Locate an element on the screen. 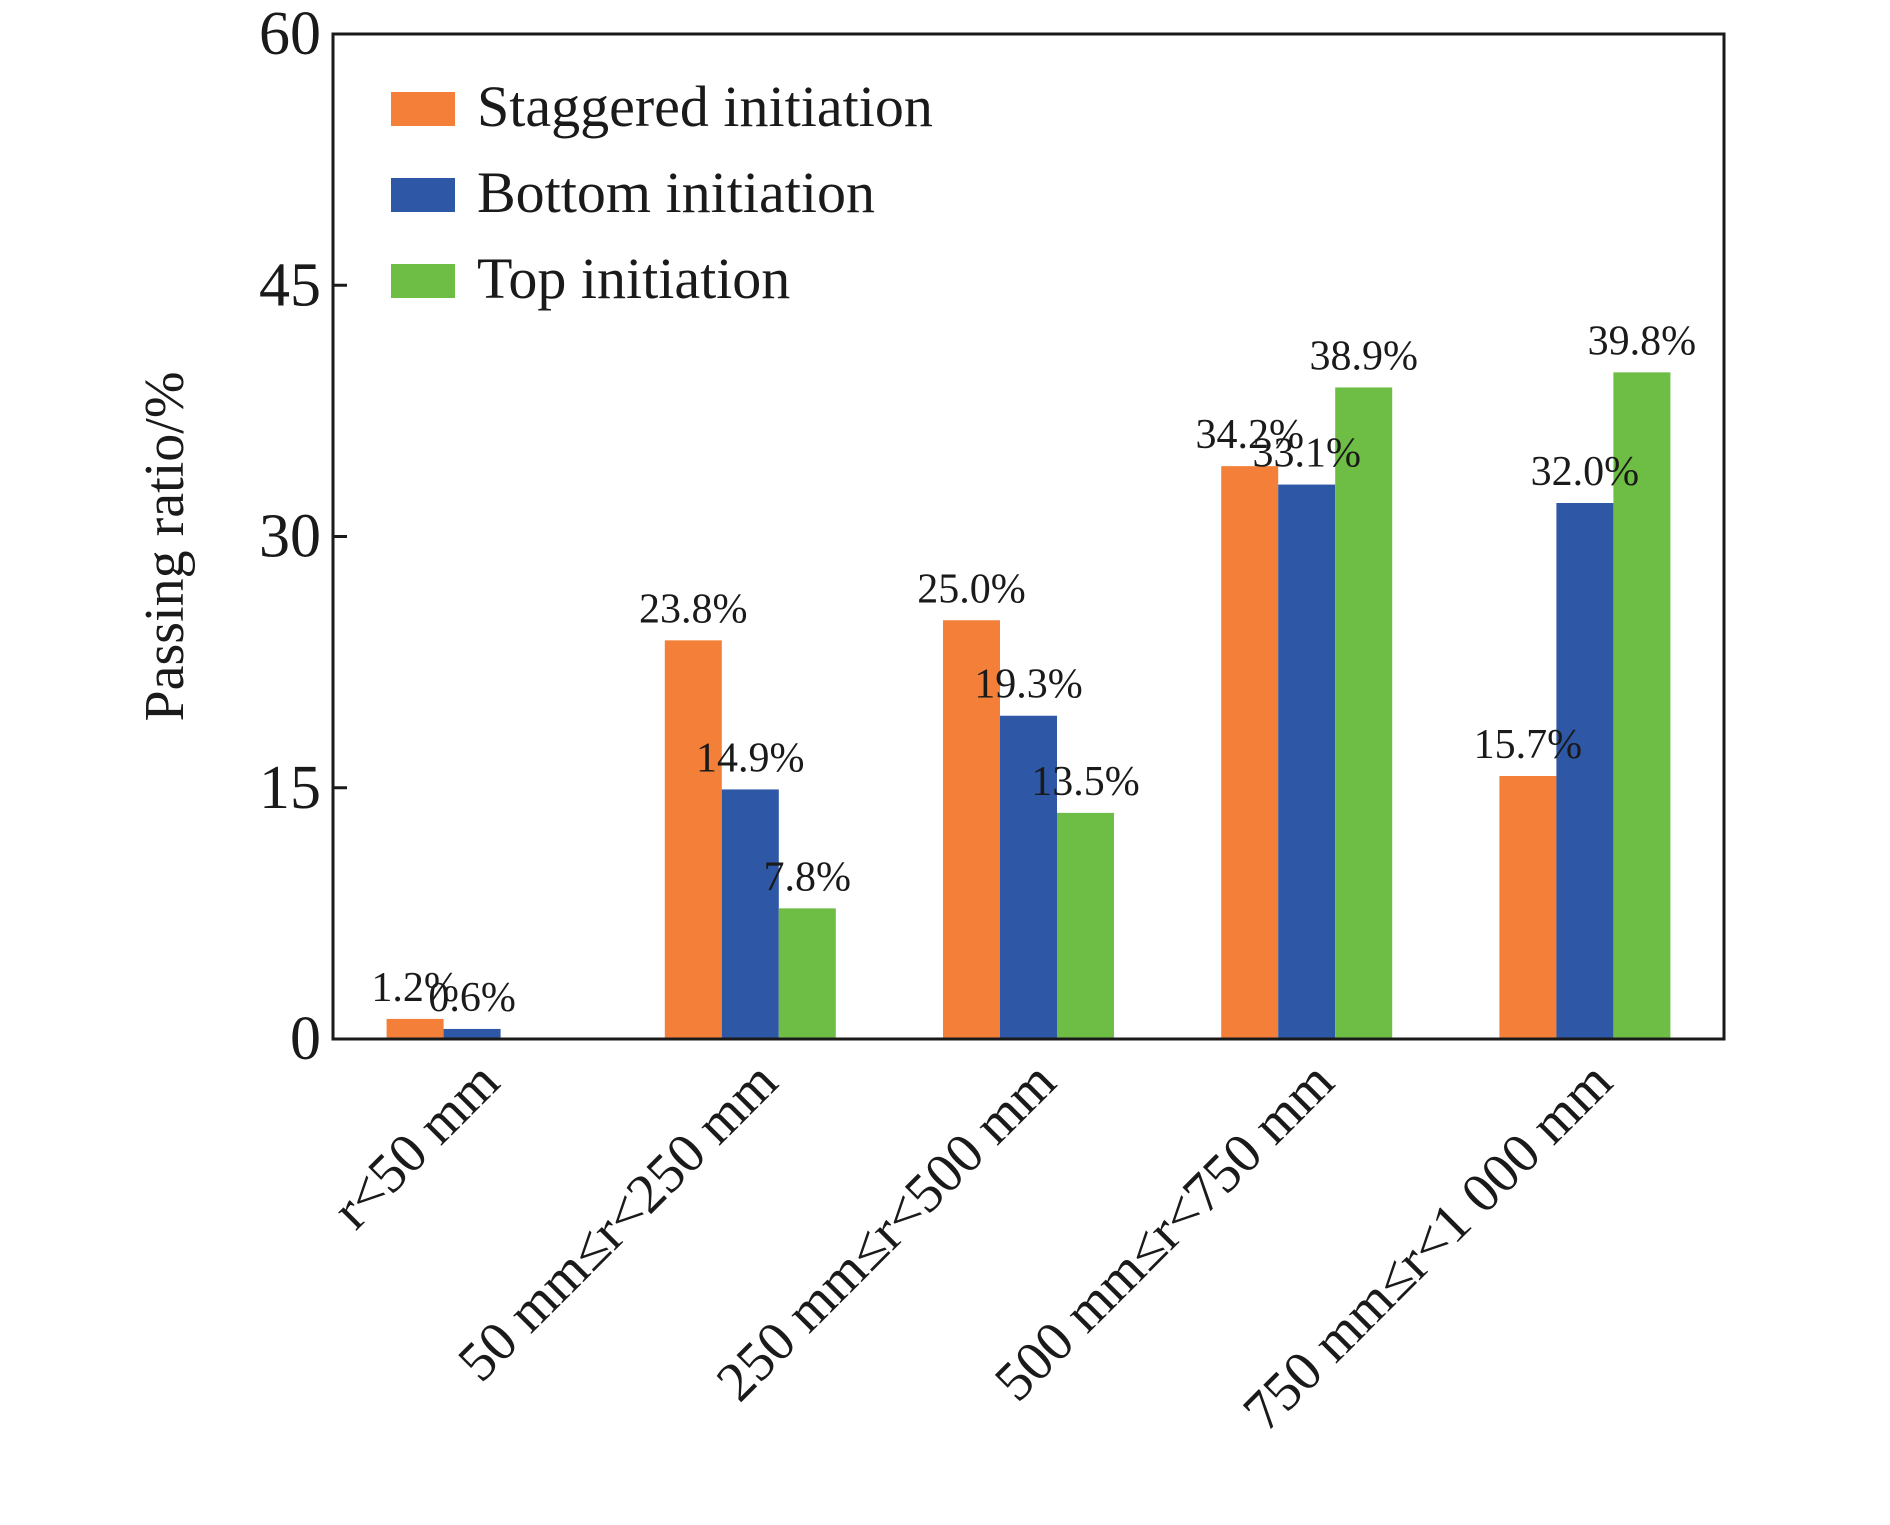  bar-value-label: 15.7% is located at coordinates (1528, 745).